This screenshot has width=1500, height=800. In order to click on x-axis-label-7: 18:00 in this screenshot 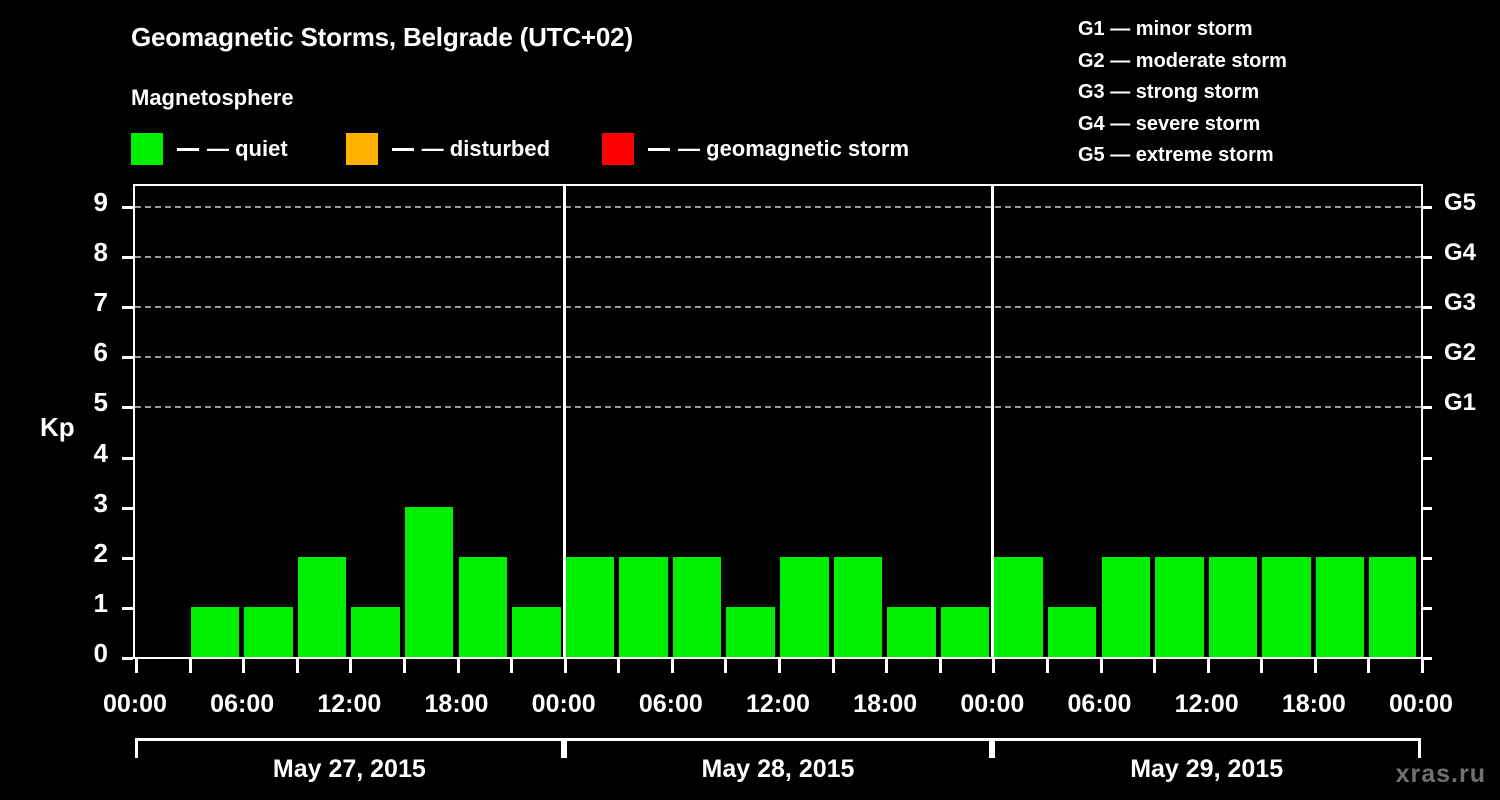, I will do `click(885, 704)`.